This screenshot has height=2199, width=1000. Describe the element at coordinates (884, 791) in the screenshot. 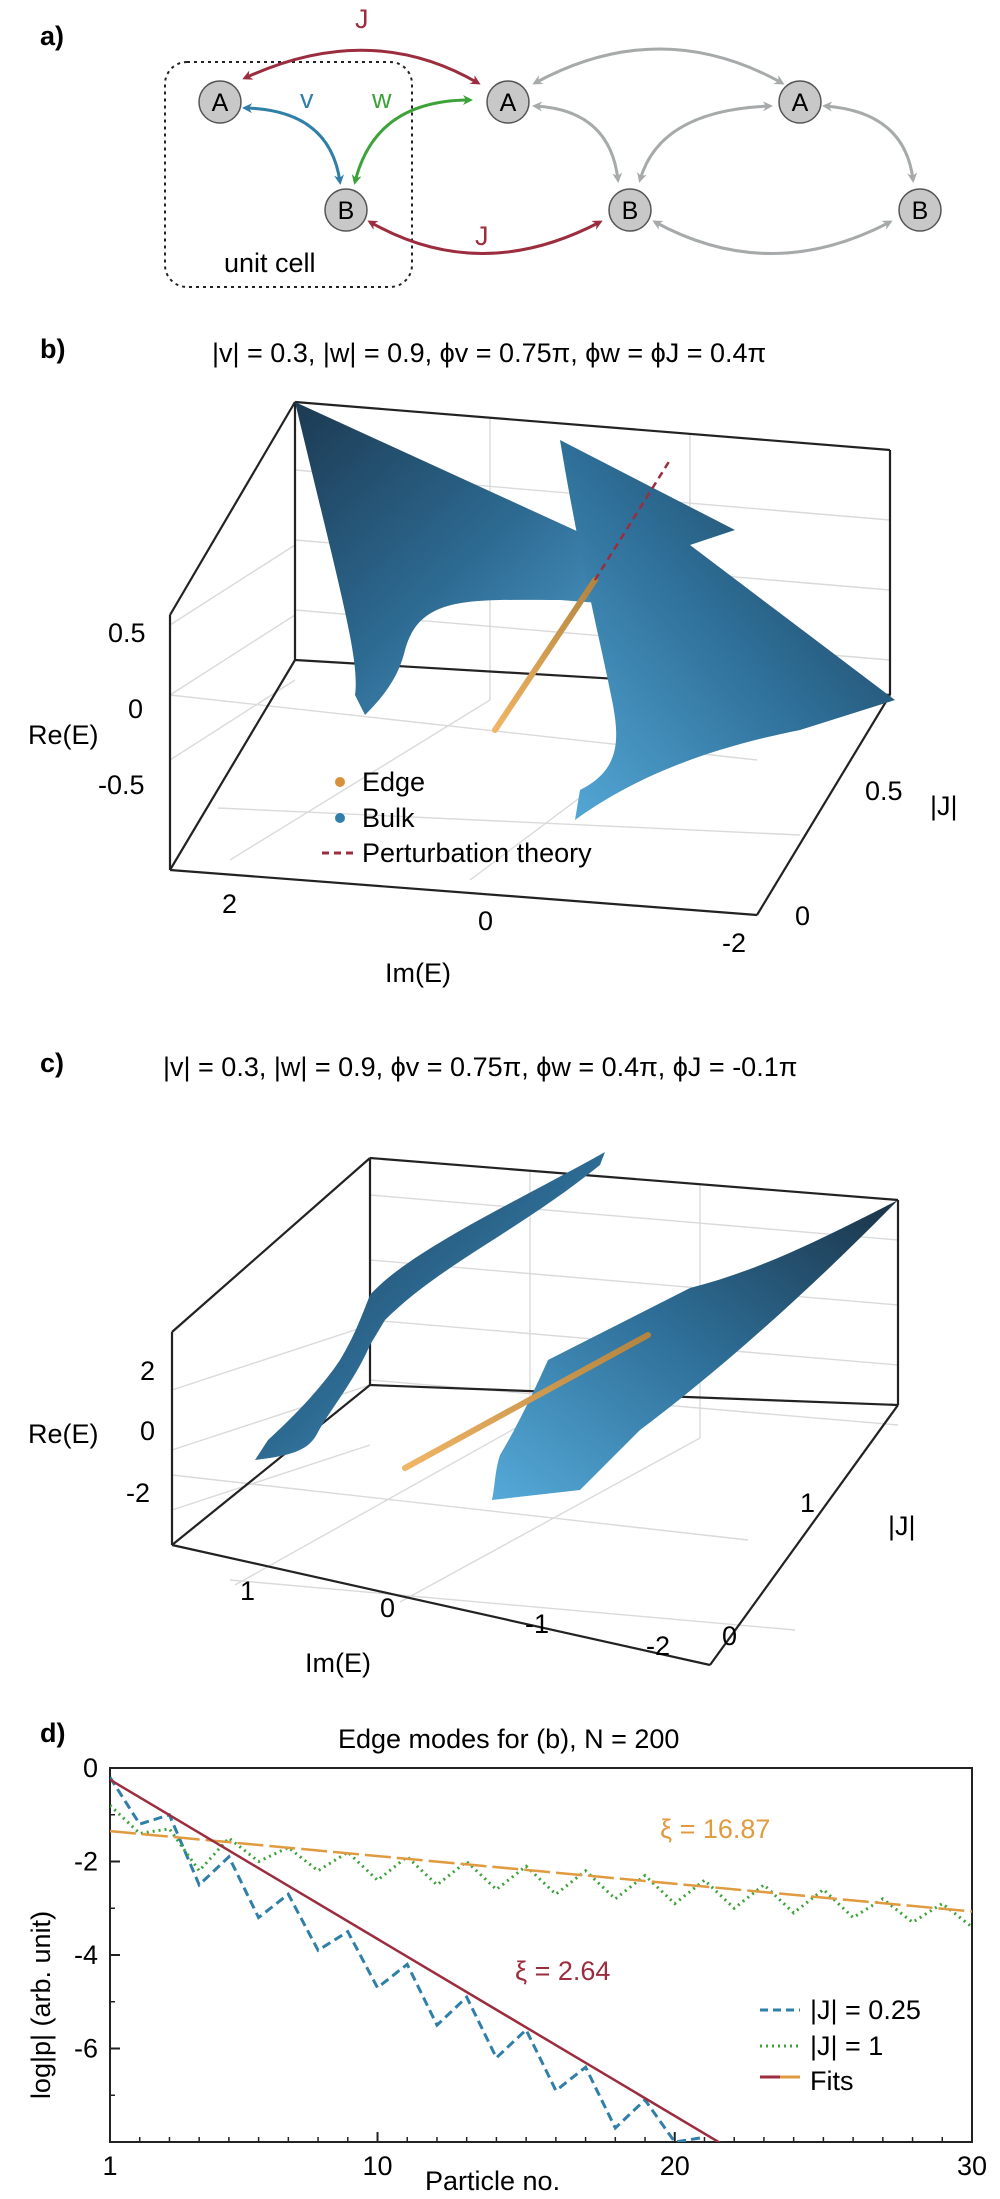

I see `b-ytick-0: 0.5` at that location.